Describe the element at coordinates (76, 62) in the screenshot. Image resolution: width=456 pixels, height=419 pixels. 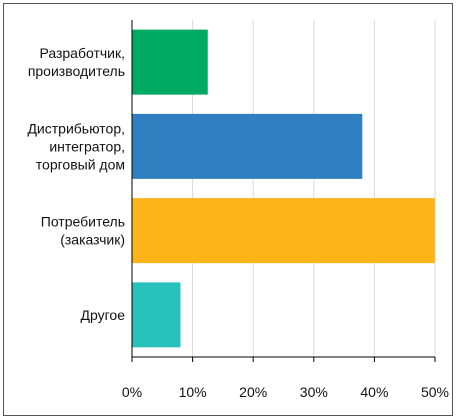
I see `category-label: Разработчик, производитель` at that location.